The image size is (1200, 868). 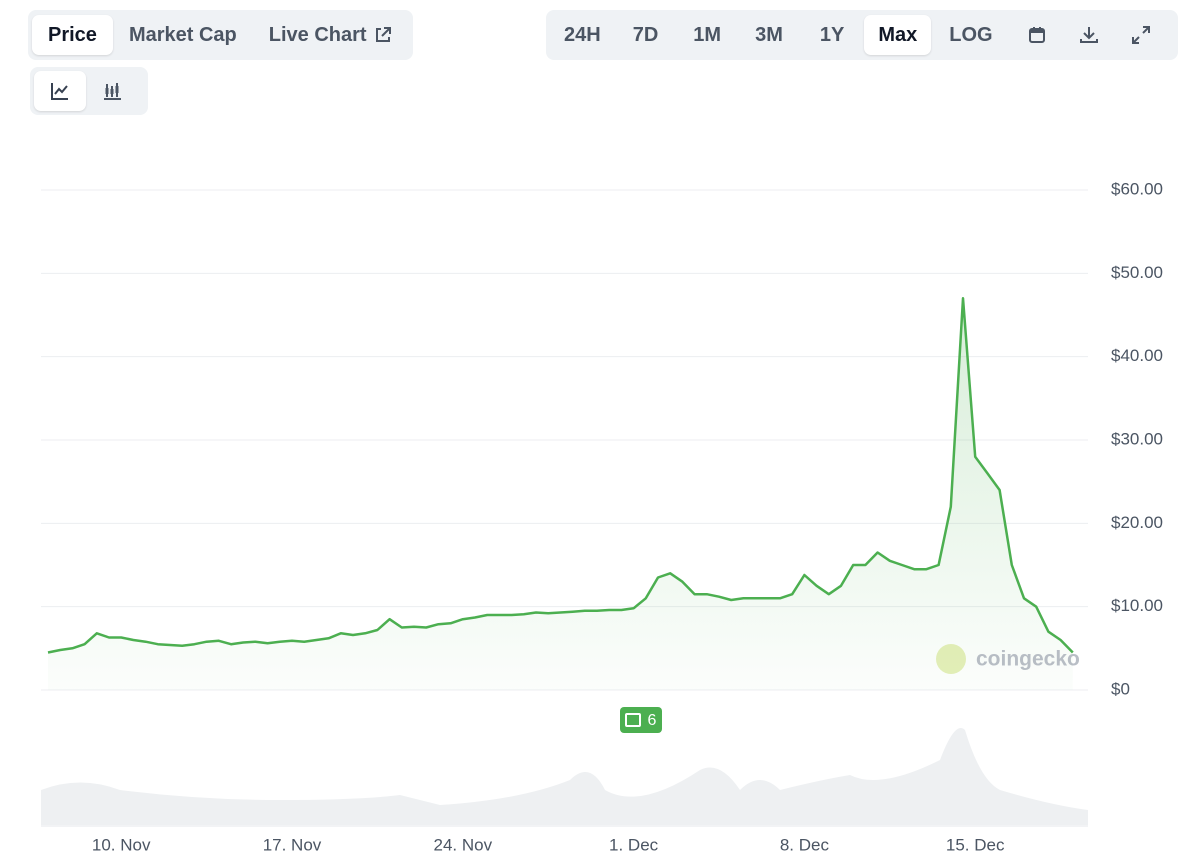 I want to click on watermark: coingecko, so click(x=1008, y=659).